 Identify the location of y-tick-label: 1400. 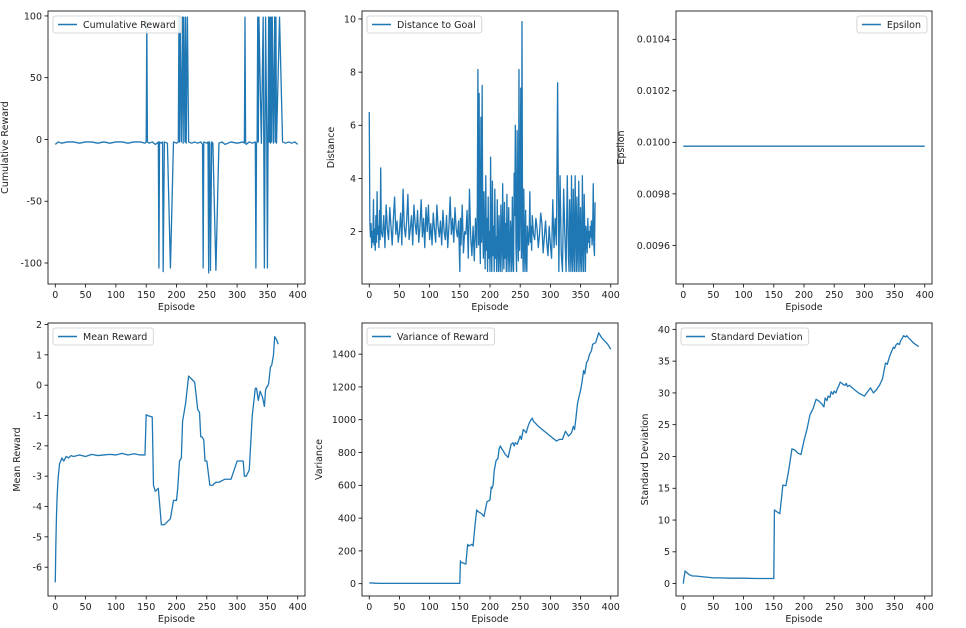
(344, 355).